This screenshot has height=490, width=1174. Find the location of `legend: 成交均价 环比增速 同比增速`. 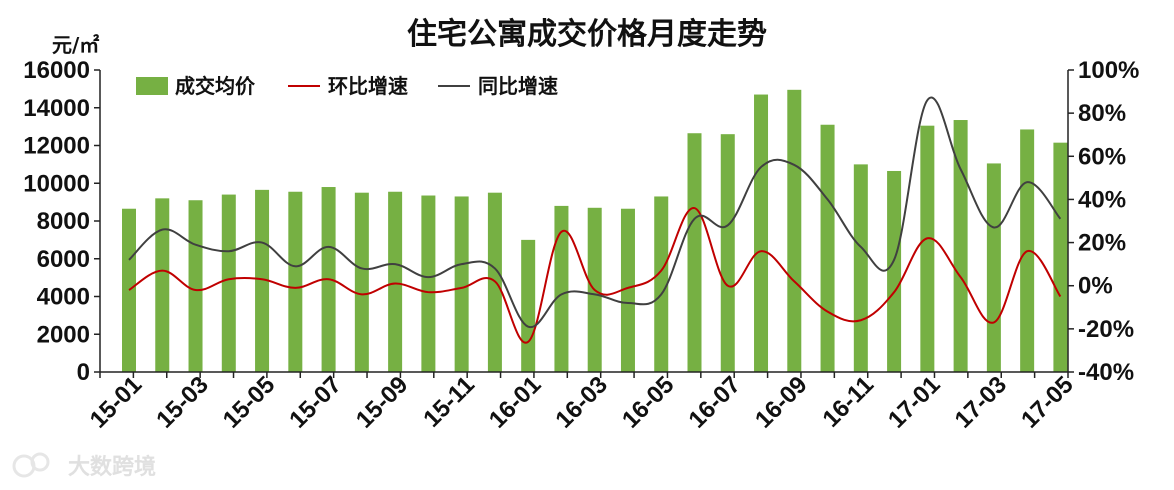

legend: 成交均价 环比增速 同比增速 is located at coordinates (347, 86).